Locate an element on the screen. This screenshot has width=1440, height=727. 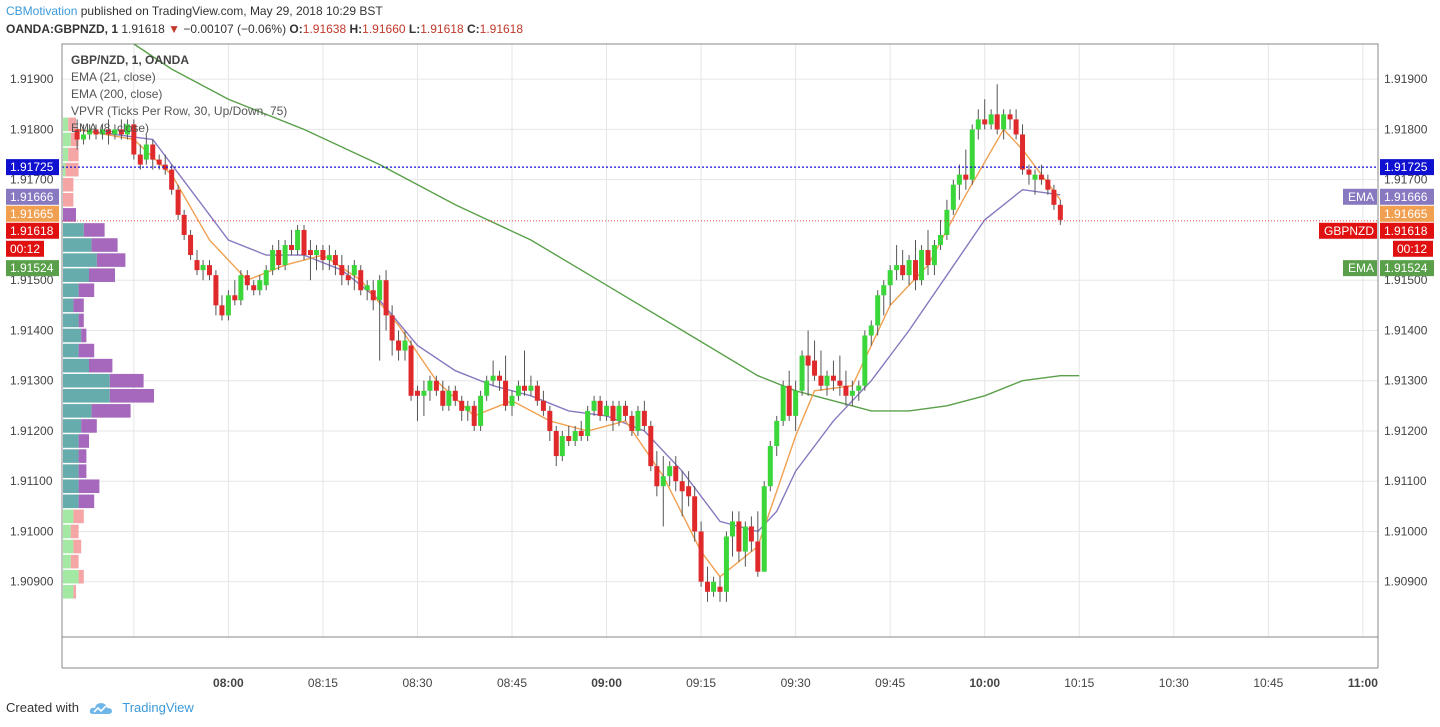
countdown-badge is located at coordinates (25, 248).